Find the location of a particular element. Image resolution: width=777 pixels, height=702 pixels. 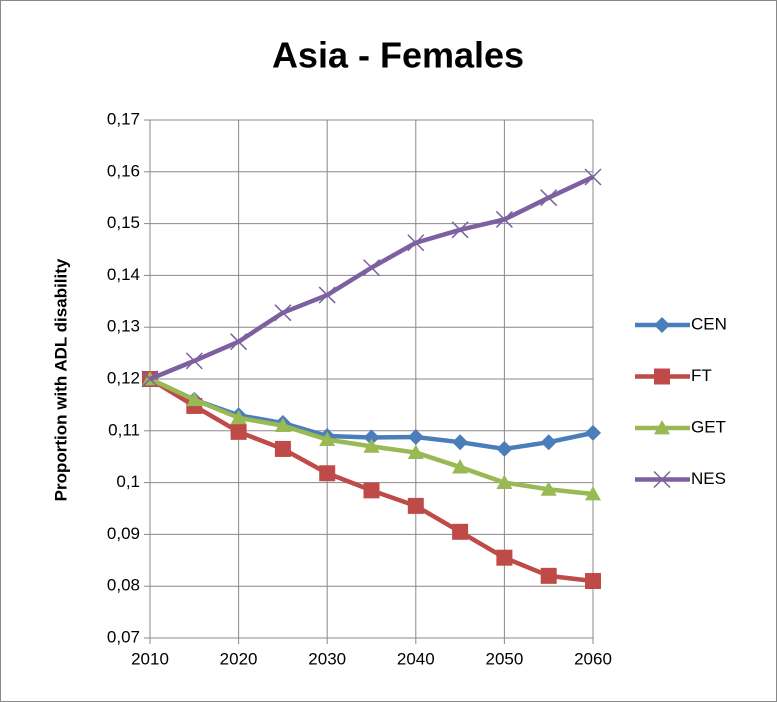

y-tick-label: 0,17 is located at coordinates (123, 118).